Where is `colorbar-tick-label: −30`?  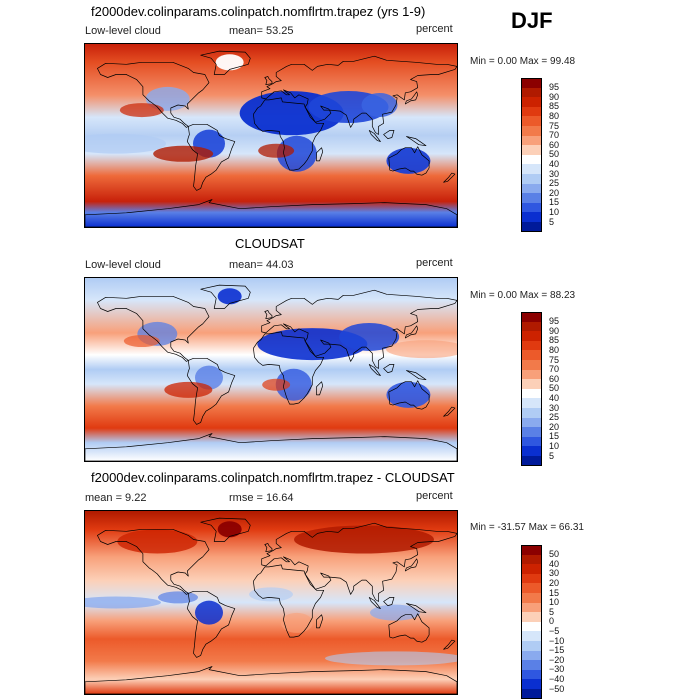
colorbar-tick-label: −30 is located at coordinates (557, 669).